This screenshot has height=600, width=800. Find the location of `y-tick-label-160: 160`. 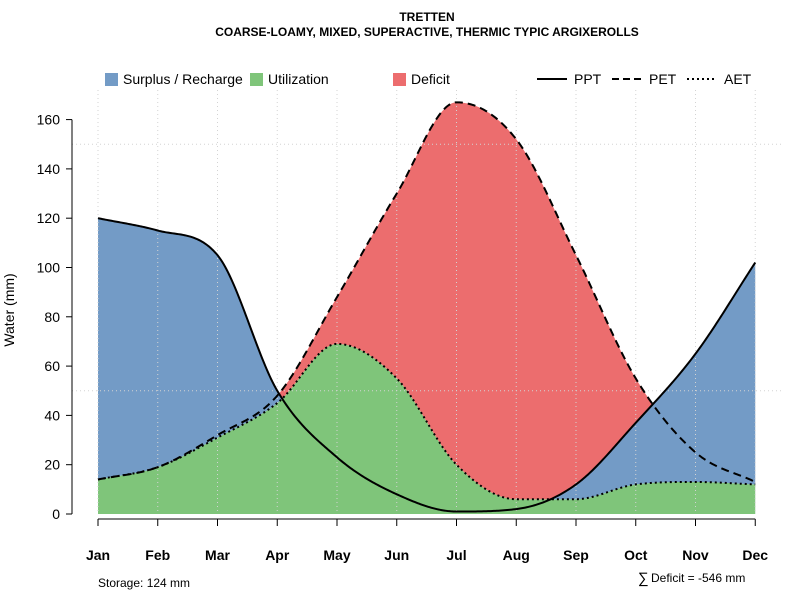

y-tick-label-160: 160 is located at coordinates (49, 120).